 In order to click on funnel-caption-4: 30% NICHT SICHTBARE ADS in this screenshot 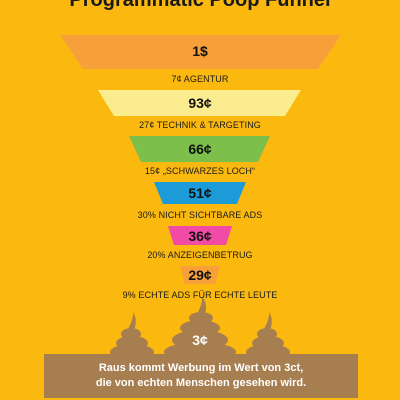, I will do `click(200, 215)`.